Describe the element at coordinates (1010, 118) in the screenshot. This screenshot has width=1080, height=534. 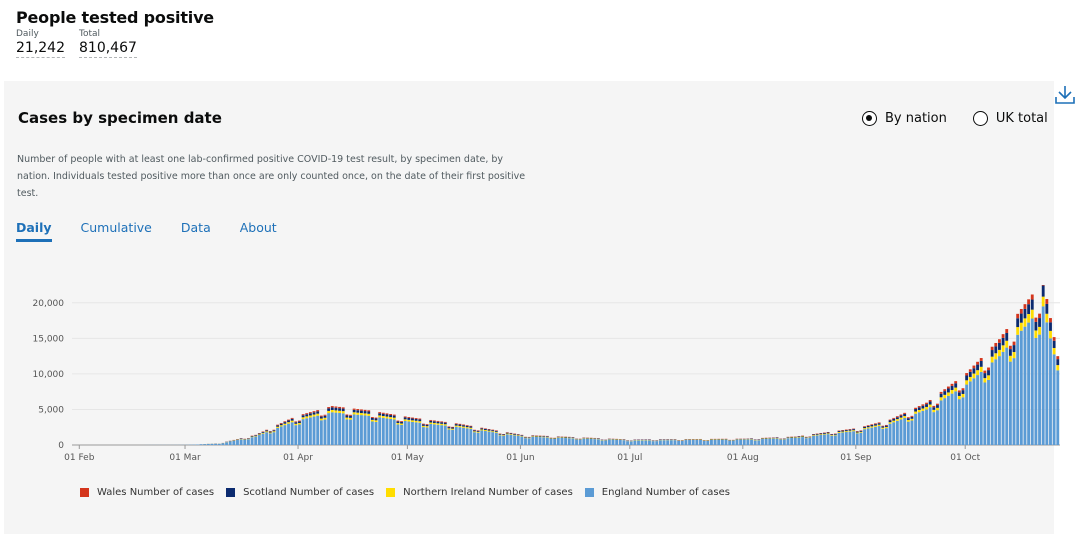
I see `radio-uk-total: UK total` at that location.